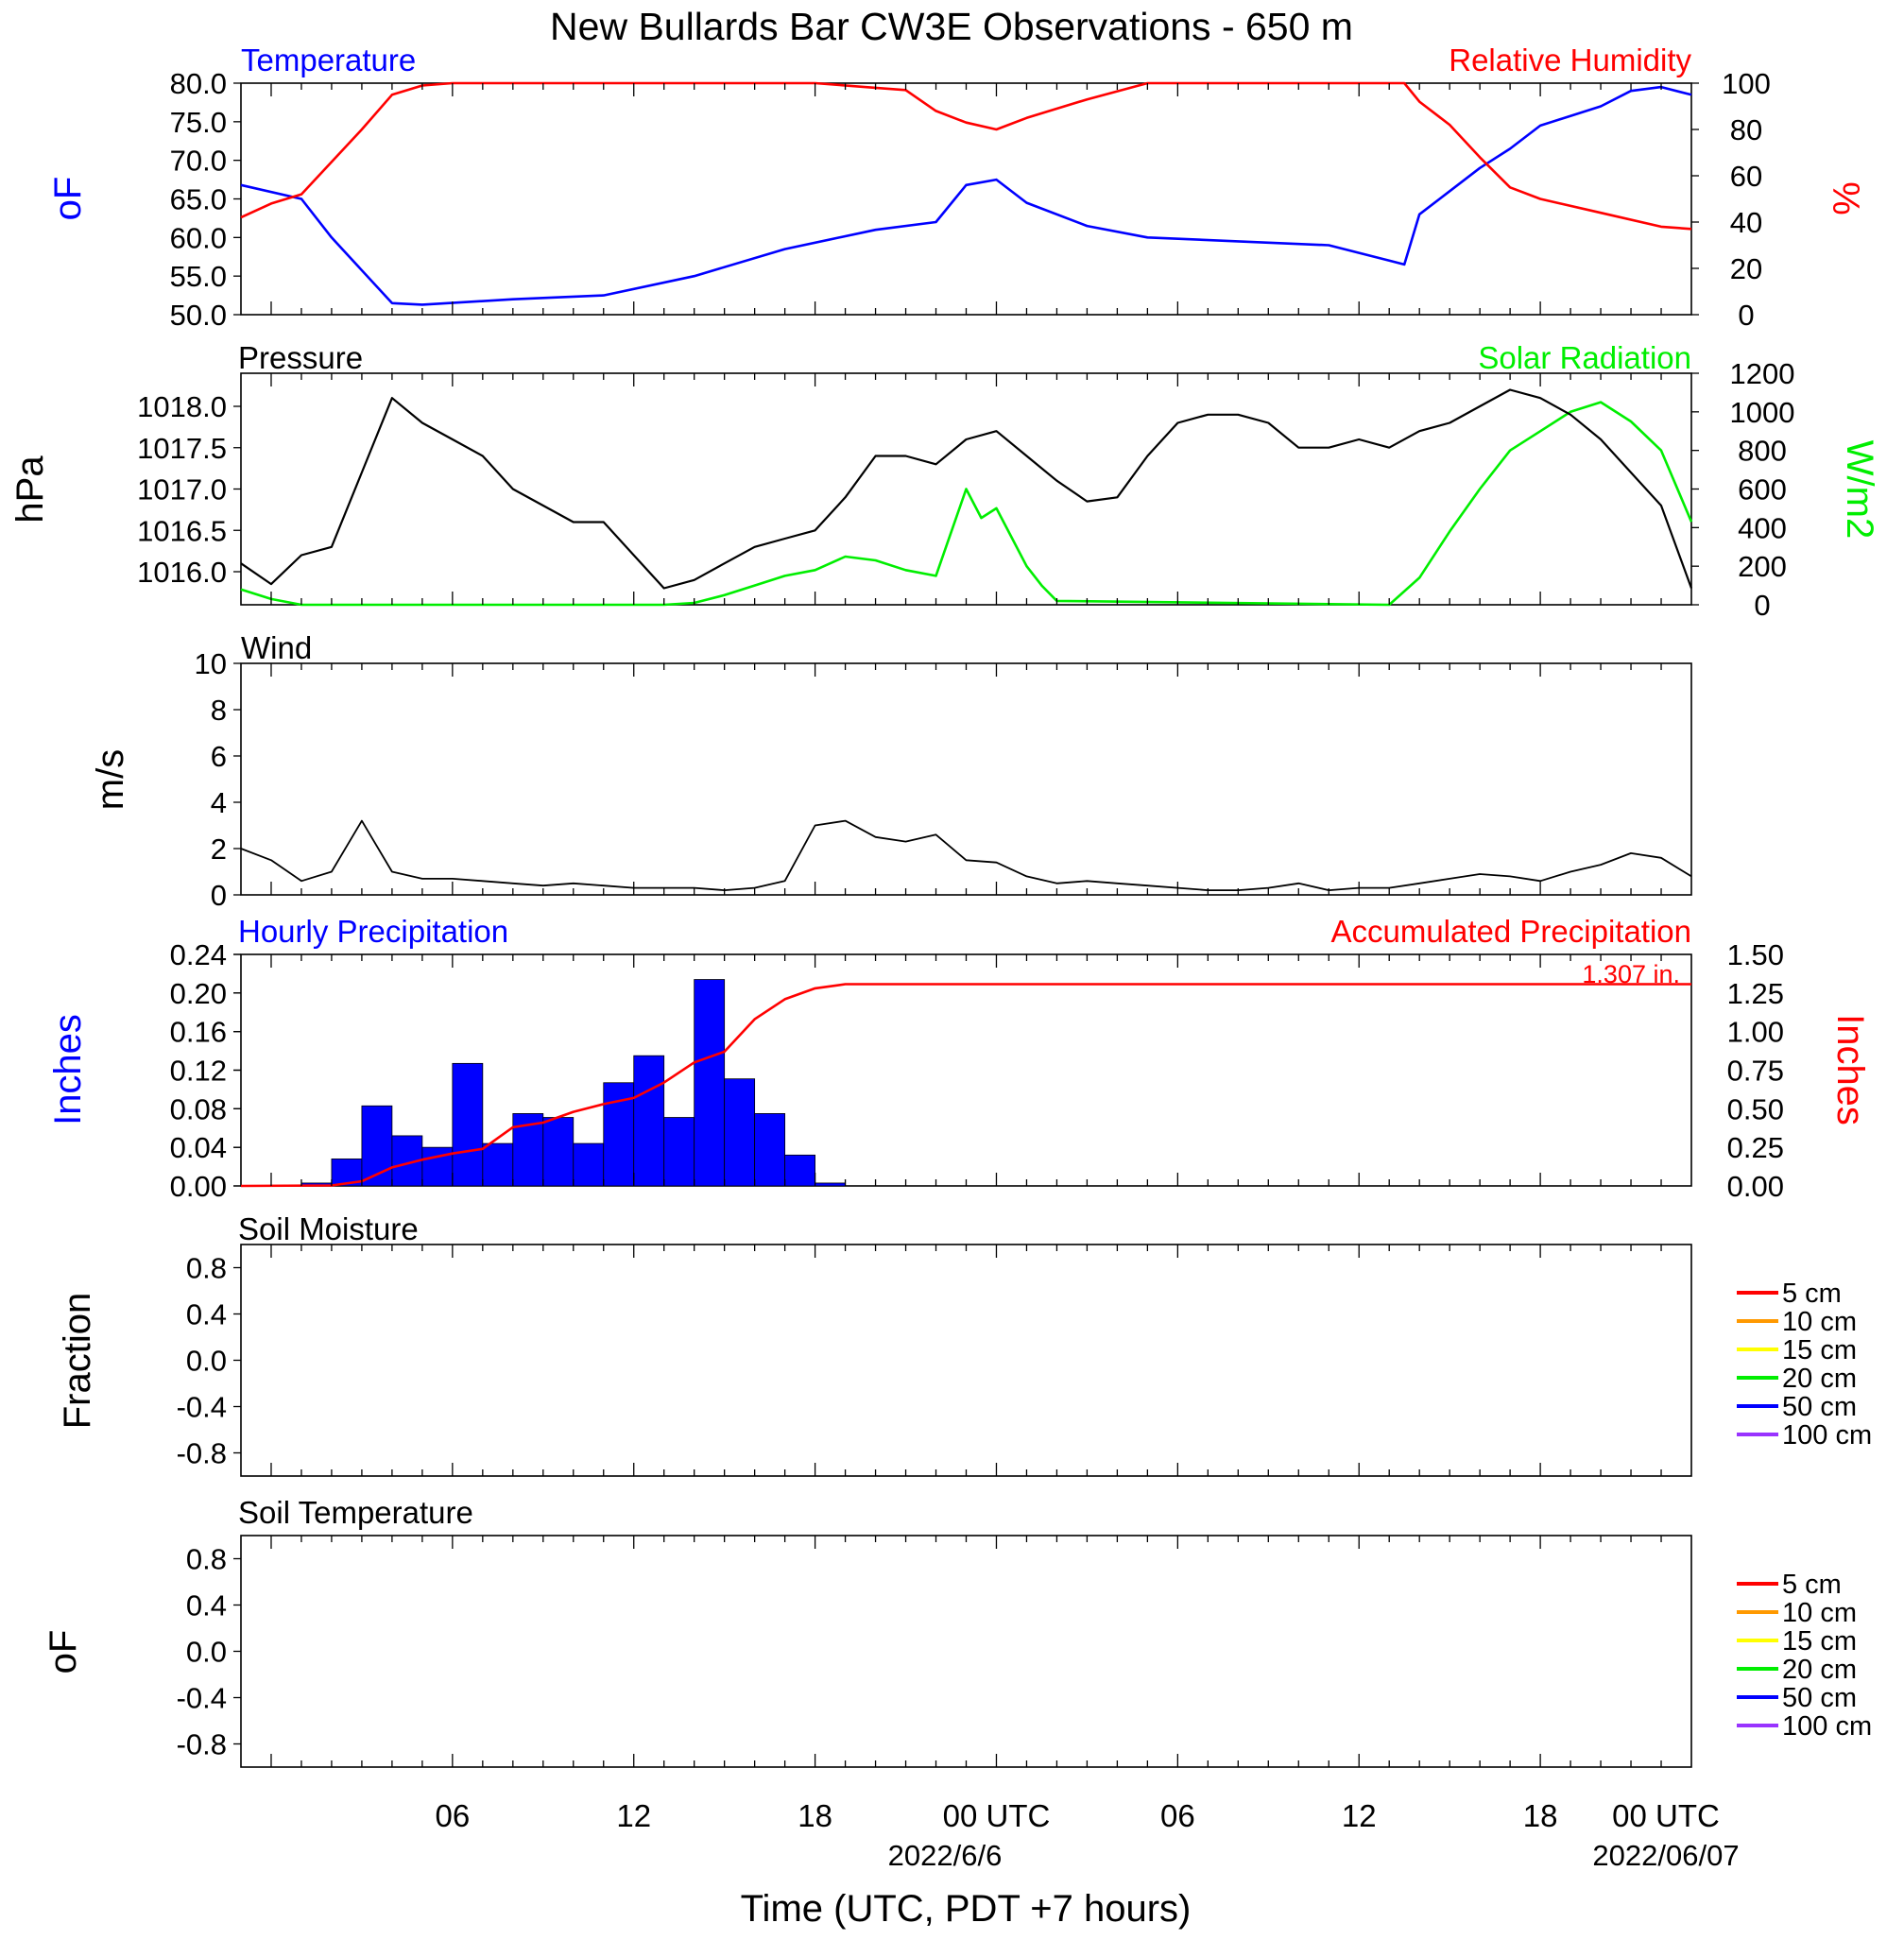 Image resolution: width=1904 pixels, height=1940 pixels. What do you see at coordinates (1763, 527) in the screenshot?
I see `solar-tick-label: 400` at bounding box center [1763, 527].